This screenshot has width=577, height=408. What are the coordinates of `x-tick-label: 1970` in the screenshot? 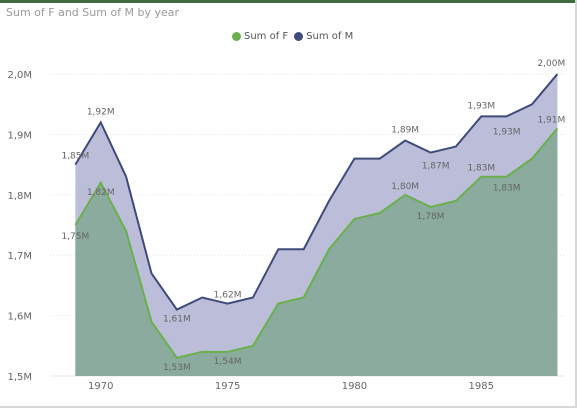 It's located at (100, 386).